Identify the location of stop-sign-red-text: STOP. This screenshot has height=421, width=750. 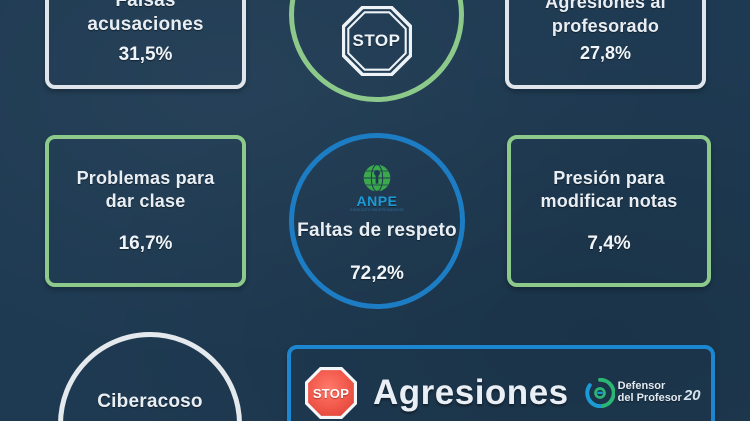
(331, 393).